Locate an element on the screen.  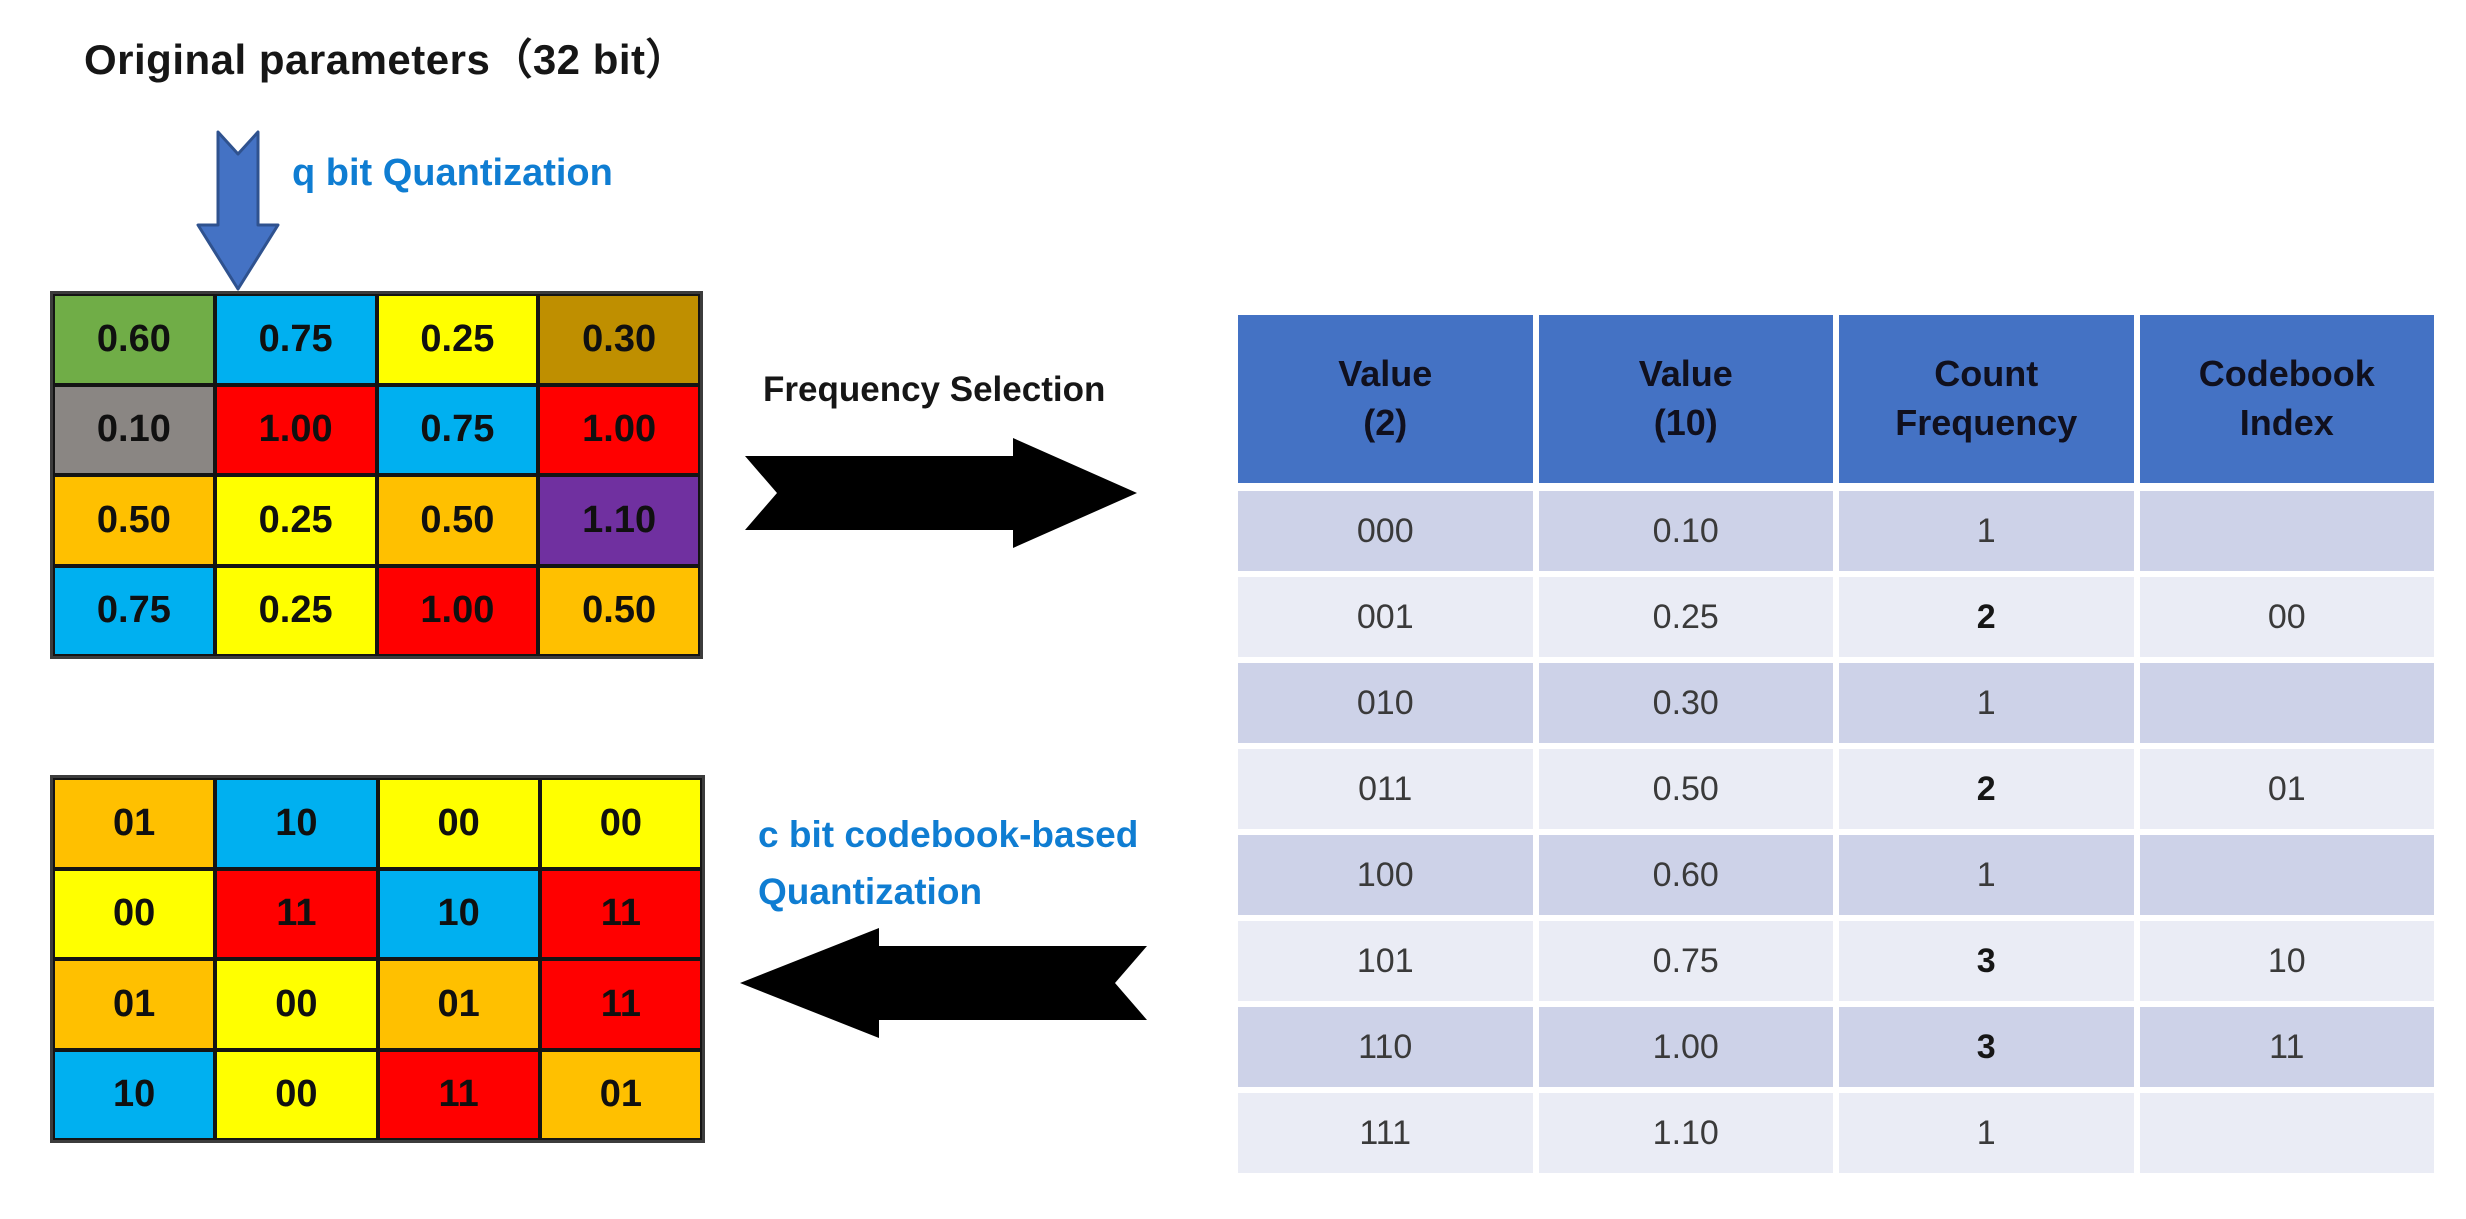
left-arrow-icon is located at coordinates (943, 983).